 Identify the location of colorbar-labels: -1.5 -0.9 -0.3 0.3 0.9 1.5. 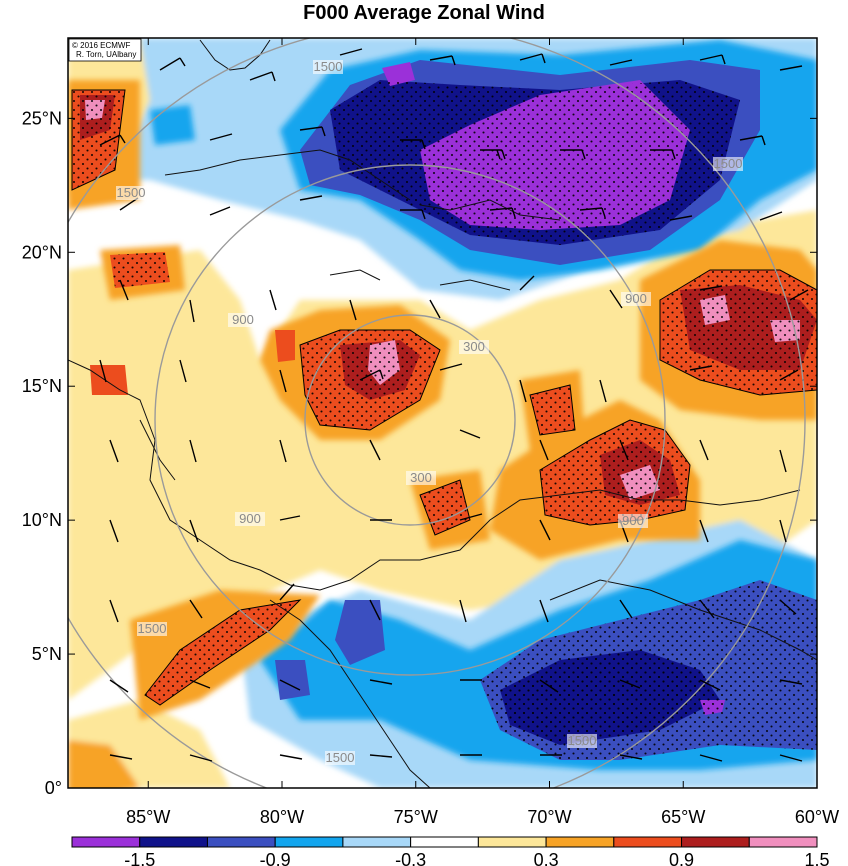
(476, 858).